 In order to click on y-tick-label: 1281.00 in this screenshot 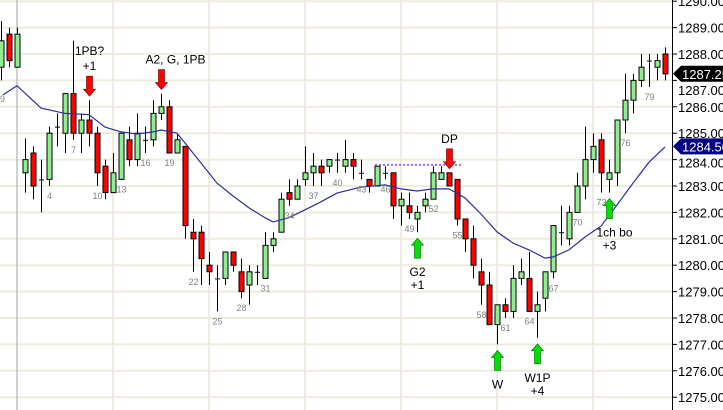, I will do `click(700, 239)`.